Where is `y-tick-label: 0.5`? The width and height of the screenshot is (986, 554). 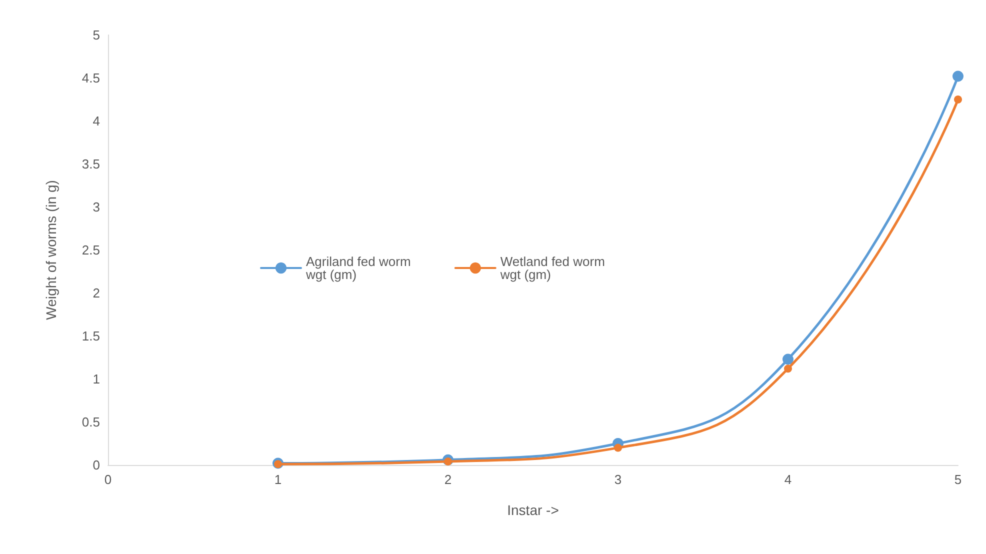 y-tick-label: 0.5 is located at coordinates (91, 422).